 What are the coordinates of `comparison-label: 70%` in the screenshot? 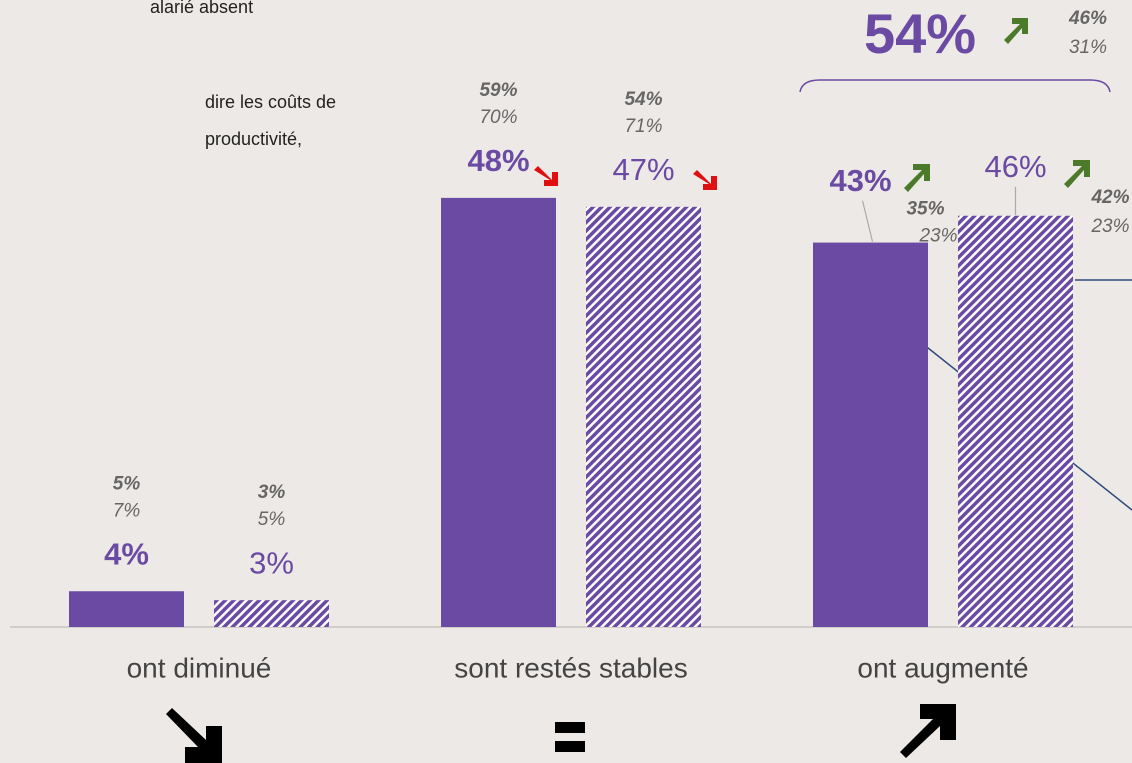 It's located at (498, 117).